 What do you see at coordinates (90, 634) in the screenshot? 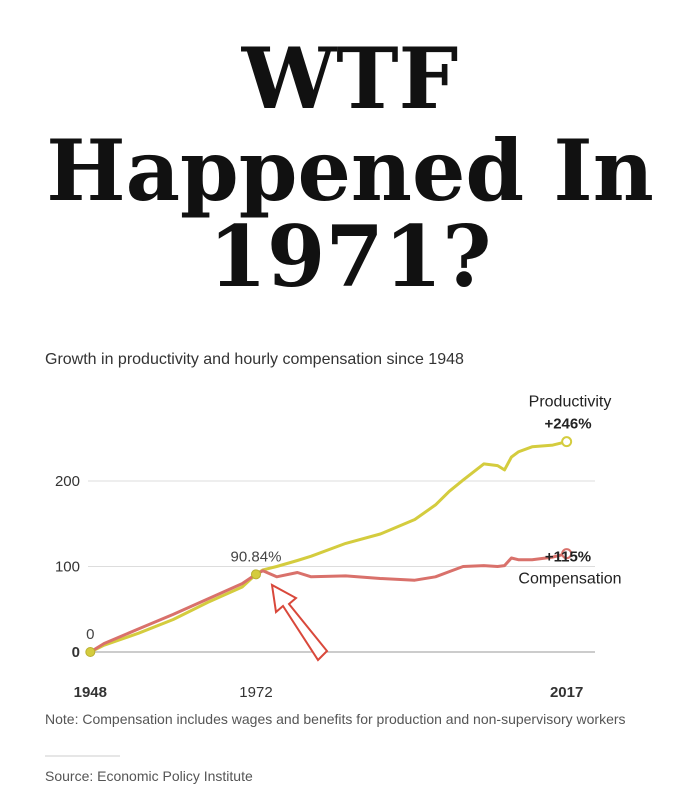
I see `annotation-label: 0` at bounding box center [90, 634].